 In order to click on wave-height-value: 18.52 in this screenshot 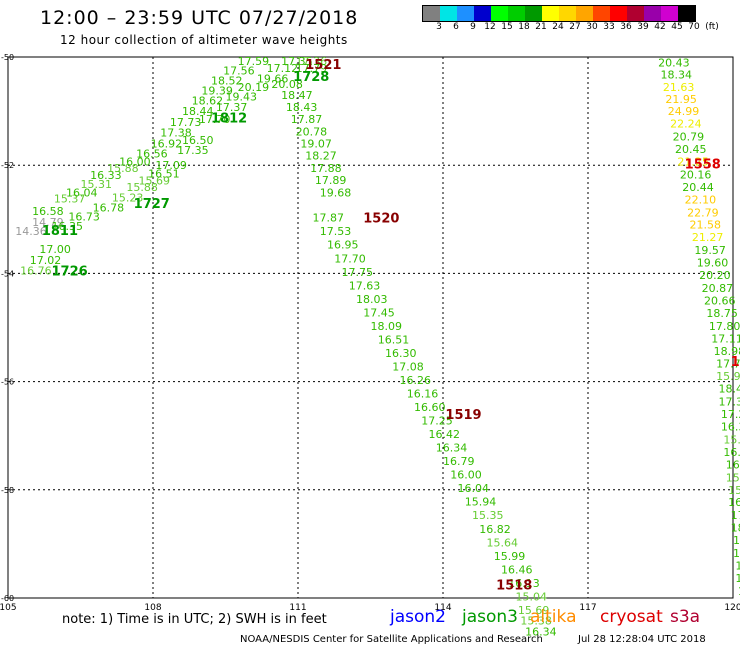, I will do `click(227, 80)`.